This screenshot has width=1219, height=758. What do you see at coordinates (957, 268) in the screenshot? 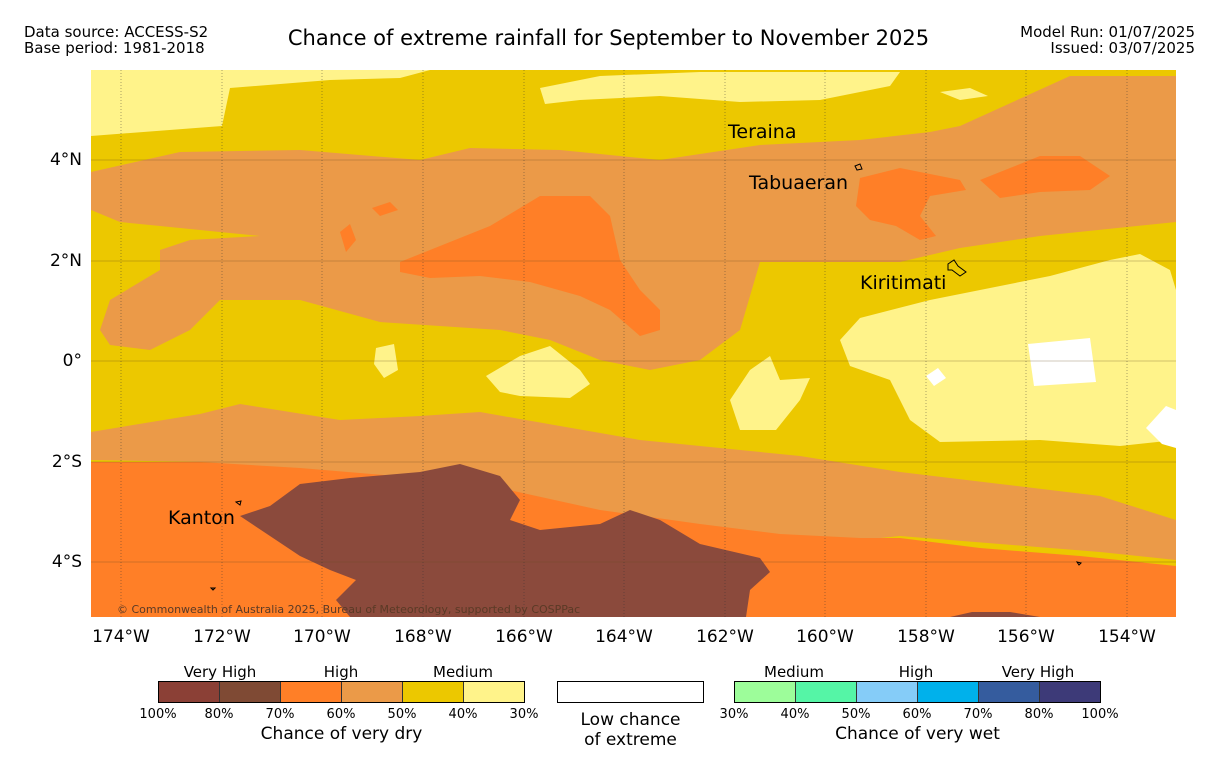
I see `kiritimati-island` at bounding box center [957, 268].